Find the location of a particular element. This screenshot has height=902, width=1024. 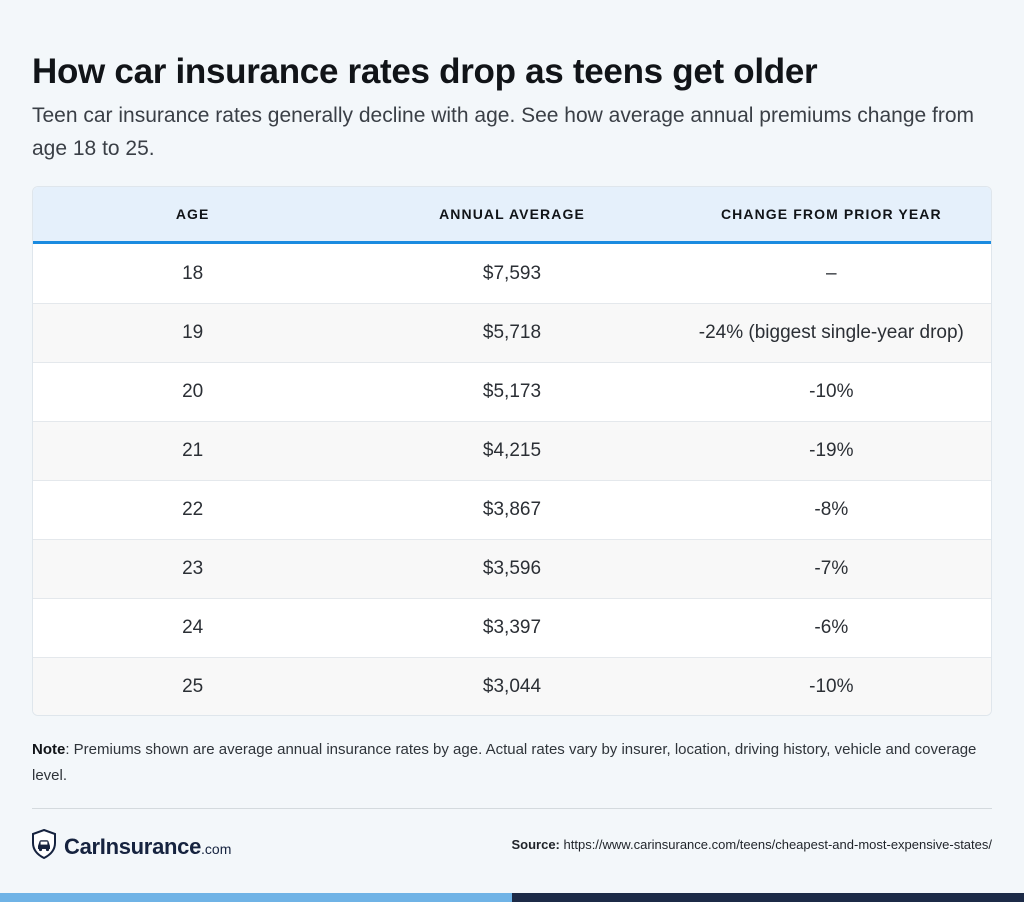

carinsurance-logo: CarInsurance.com is located at coordinates (131, 846).